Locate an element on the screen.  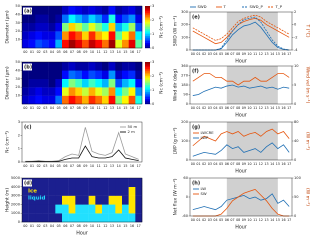
y2-axis-label: (W m⁻²) is located at coordinates (308, 141).